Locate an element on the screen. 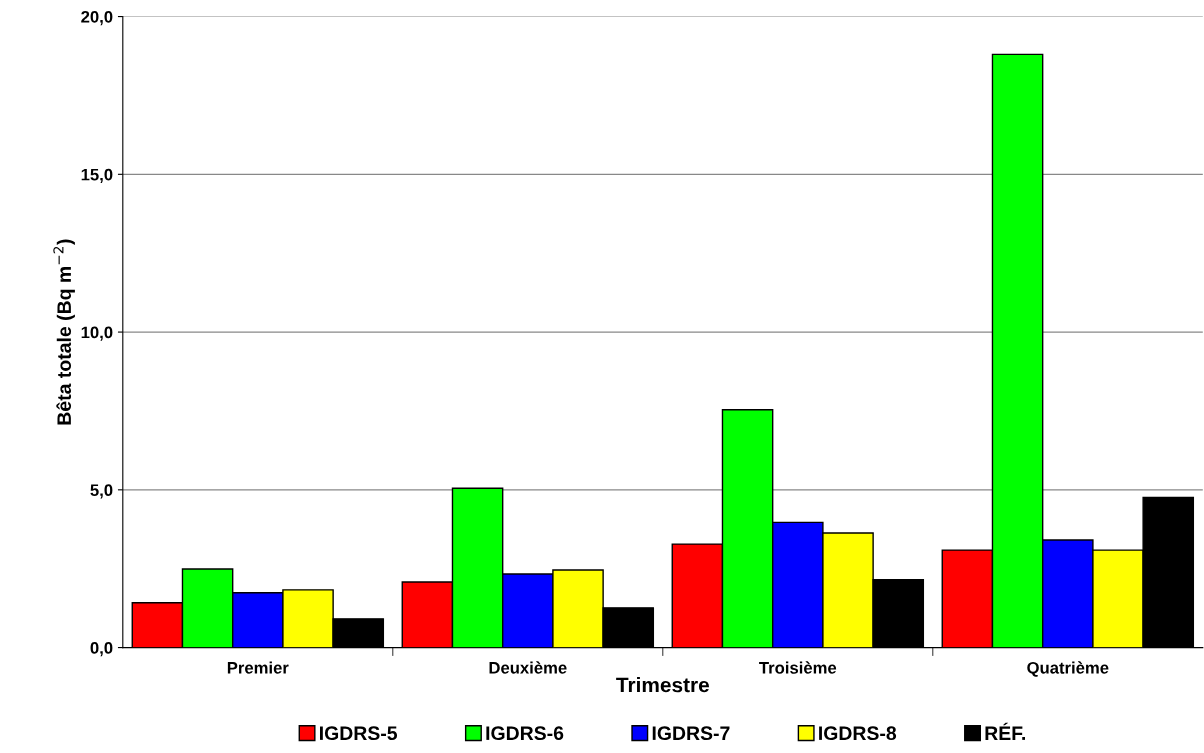 The image size is (1204, 753). legend-label: IGDRS-6 is located at coordinates (525, 733).